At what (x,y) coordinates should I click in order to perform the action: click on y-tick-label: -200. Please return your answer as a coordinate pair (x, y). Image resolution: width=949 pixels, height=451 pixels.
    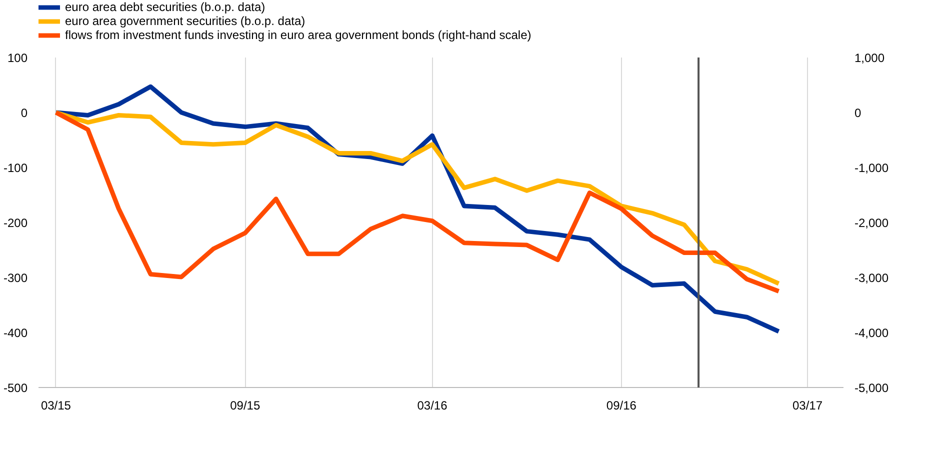
    Looking at the image, I should click on (15, 223).